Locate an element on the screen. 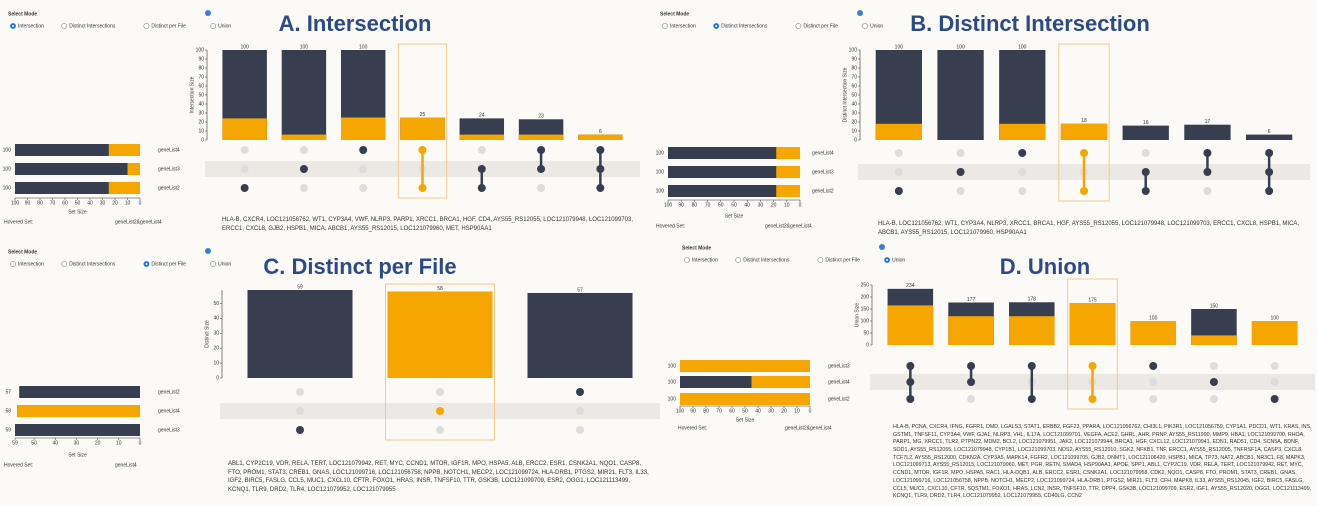 This screenshot has width=1317, height=506. x-tick-label: 0 is located at coordinates (800, 205).